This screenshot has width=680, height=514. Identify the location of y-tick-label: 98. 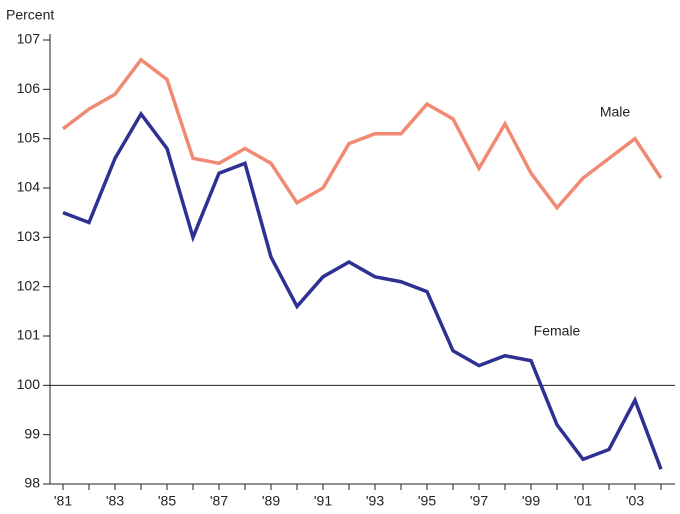
(32, 483).